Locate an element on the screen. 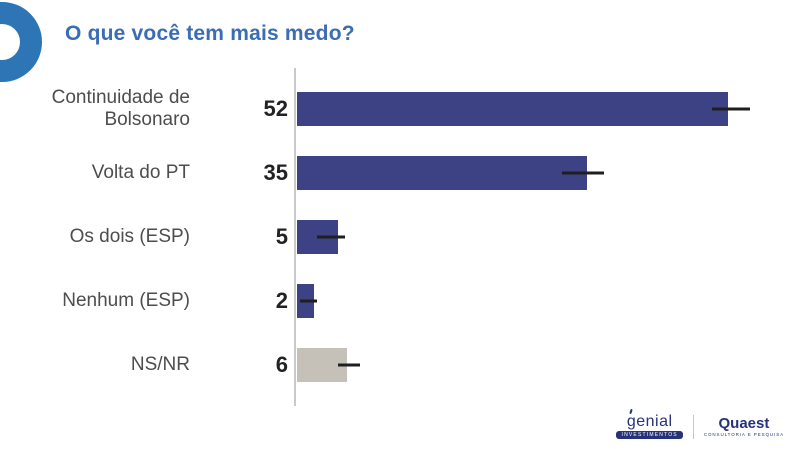  quaest-tagline: Consultoria e Pesquisa is located at coordinates (743, 434).